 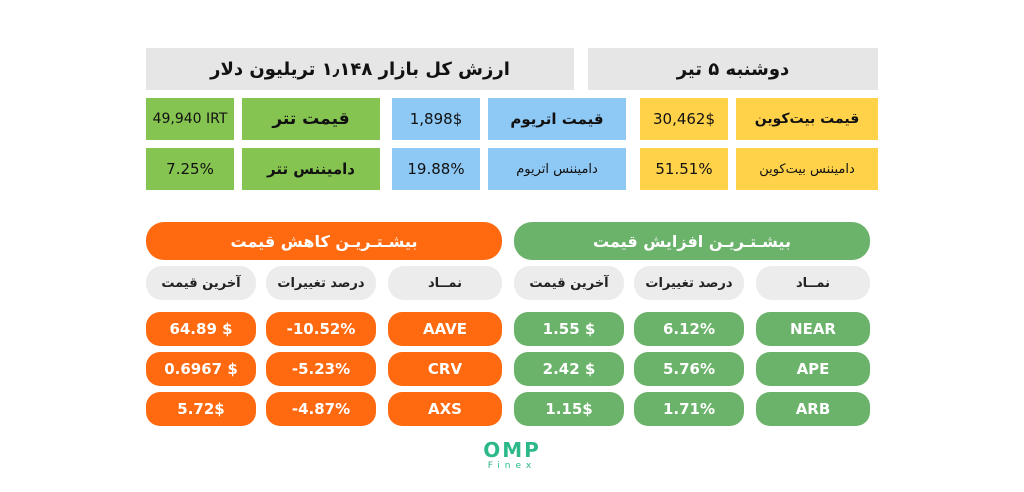 I want to click on eth-price-value: 1,898$, so click(x=436, y=119).